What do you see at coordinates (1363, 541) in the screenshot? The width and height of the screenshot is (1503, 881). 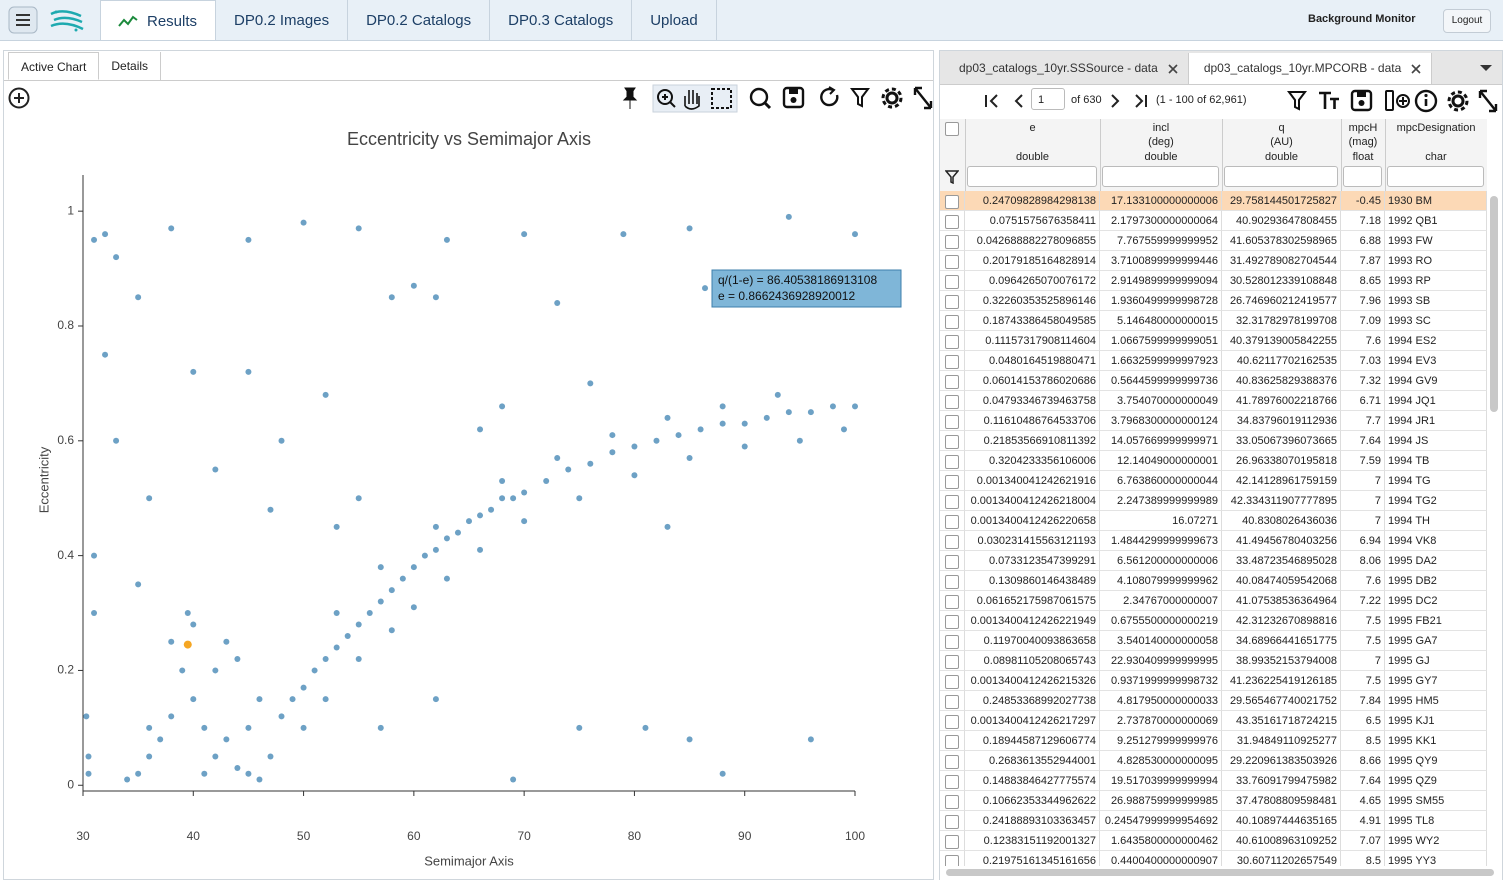 I see `table-cell: 6.94` at bounding box center [1363, 541].